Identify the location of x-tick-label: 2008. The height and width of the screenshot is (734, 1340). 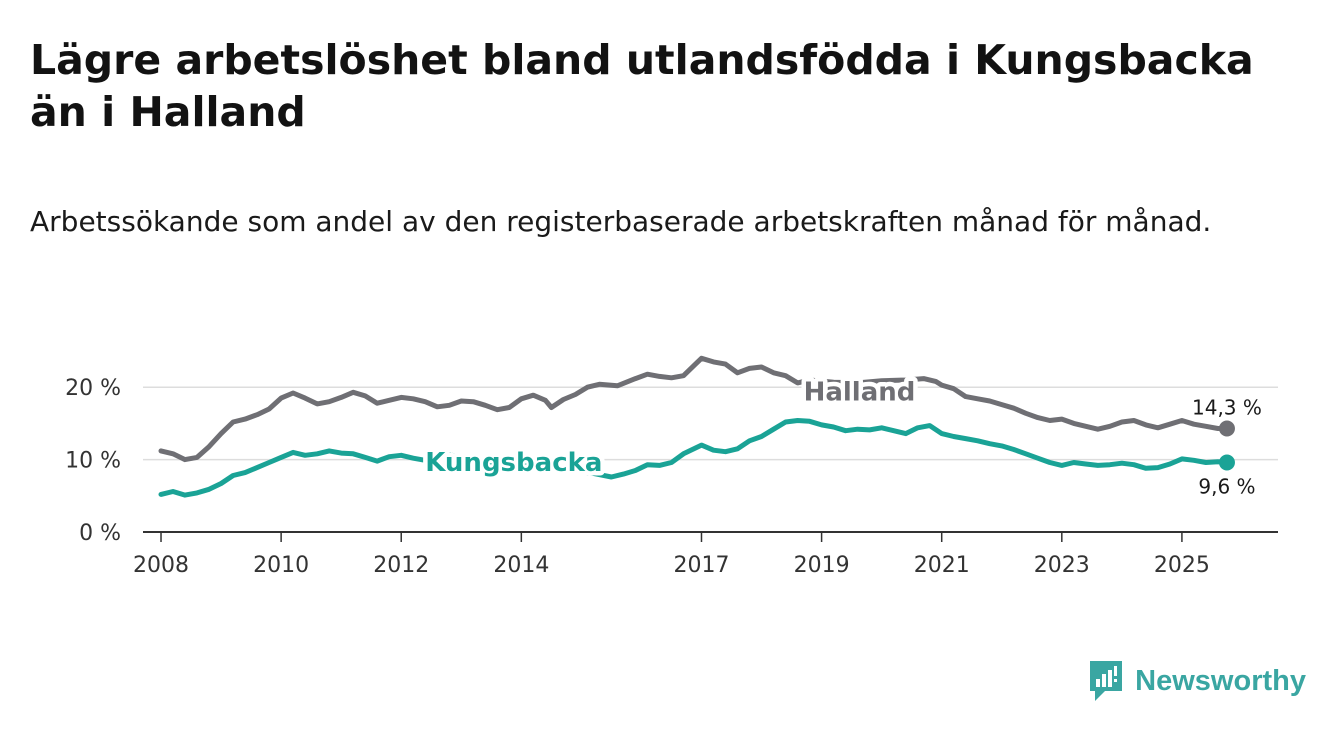
(161, 565).